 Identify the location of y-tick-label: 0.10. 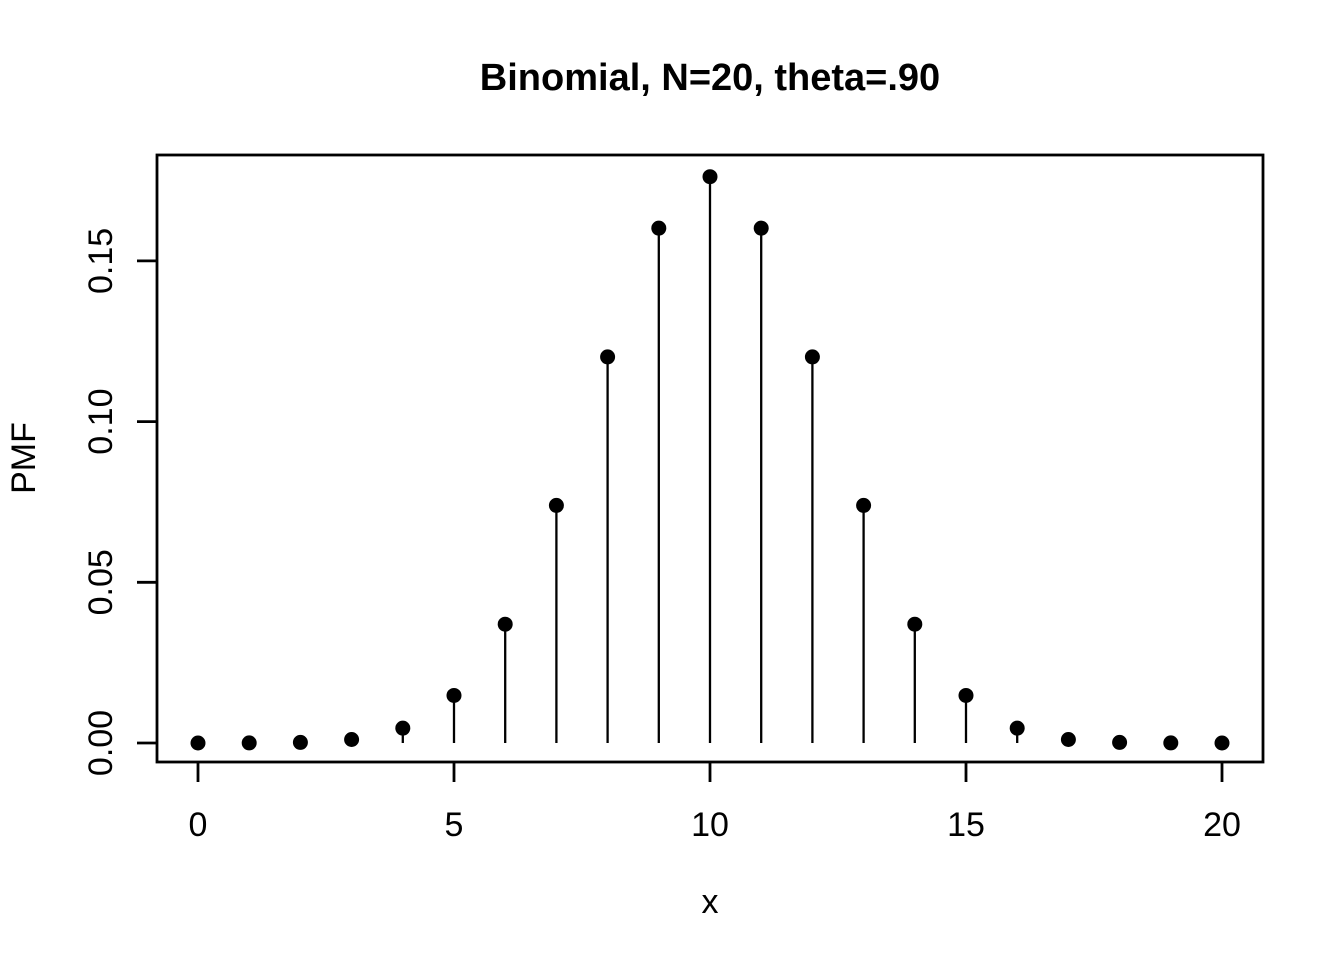
(101, 422).